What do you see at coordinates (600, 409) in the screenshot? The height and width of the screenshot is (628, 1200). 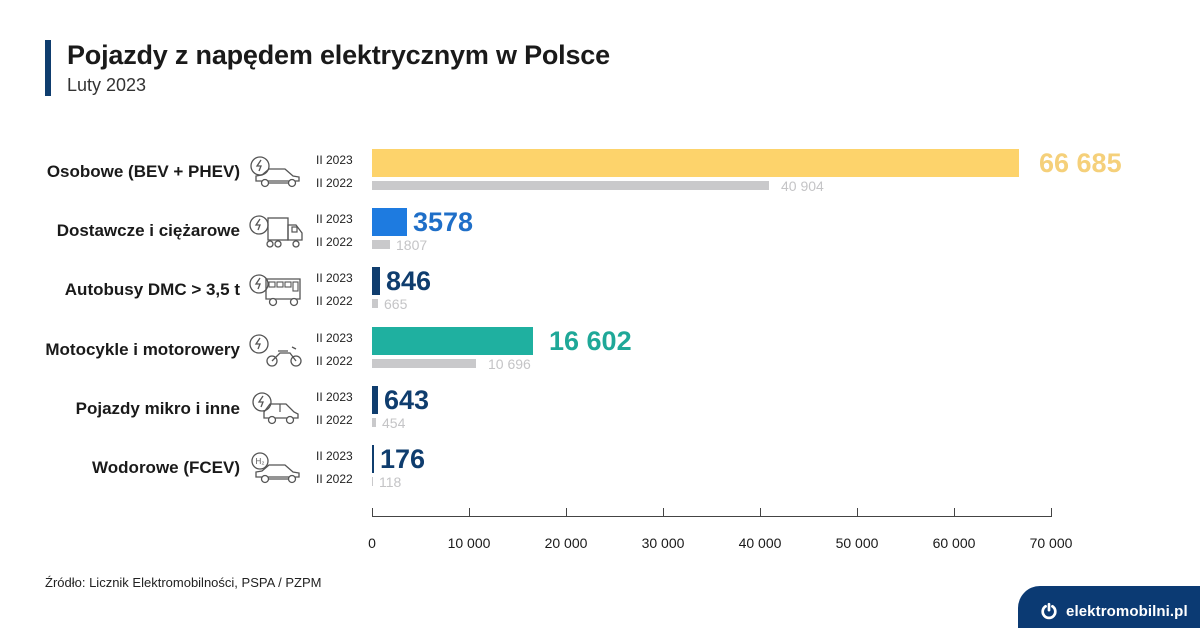 I see `chart-row-pojazdy-mikro-i-inne: Pojazdy mikro i inne II 2023 II 2022 643 454` at bounding box center [600, 409].